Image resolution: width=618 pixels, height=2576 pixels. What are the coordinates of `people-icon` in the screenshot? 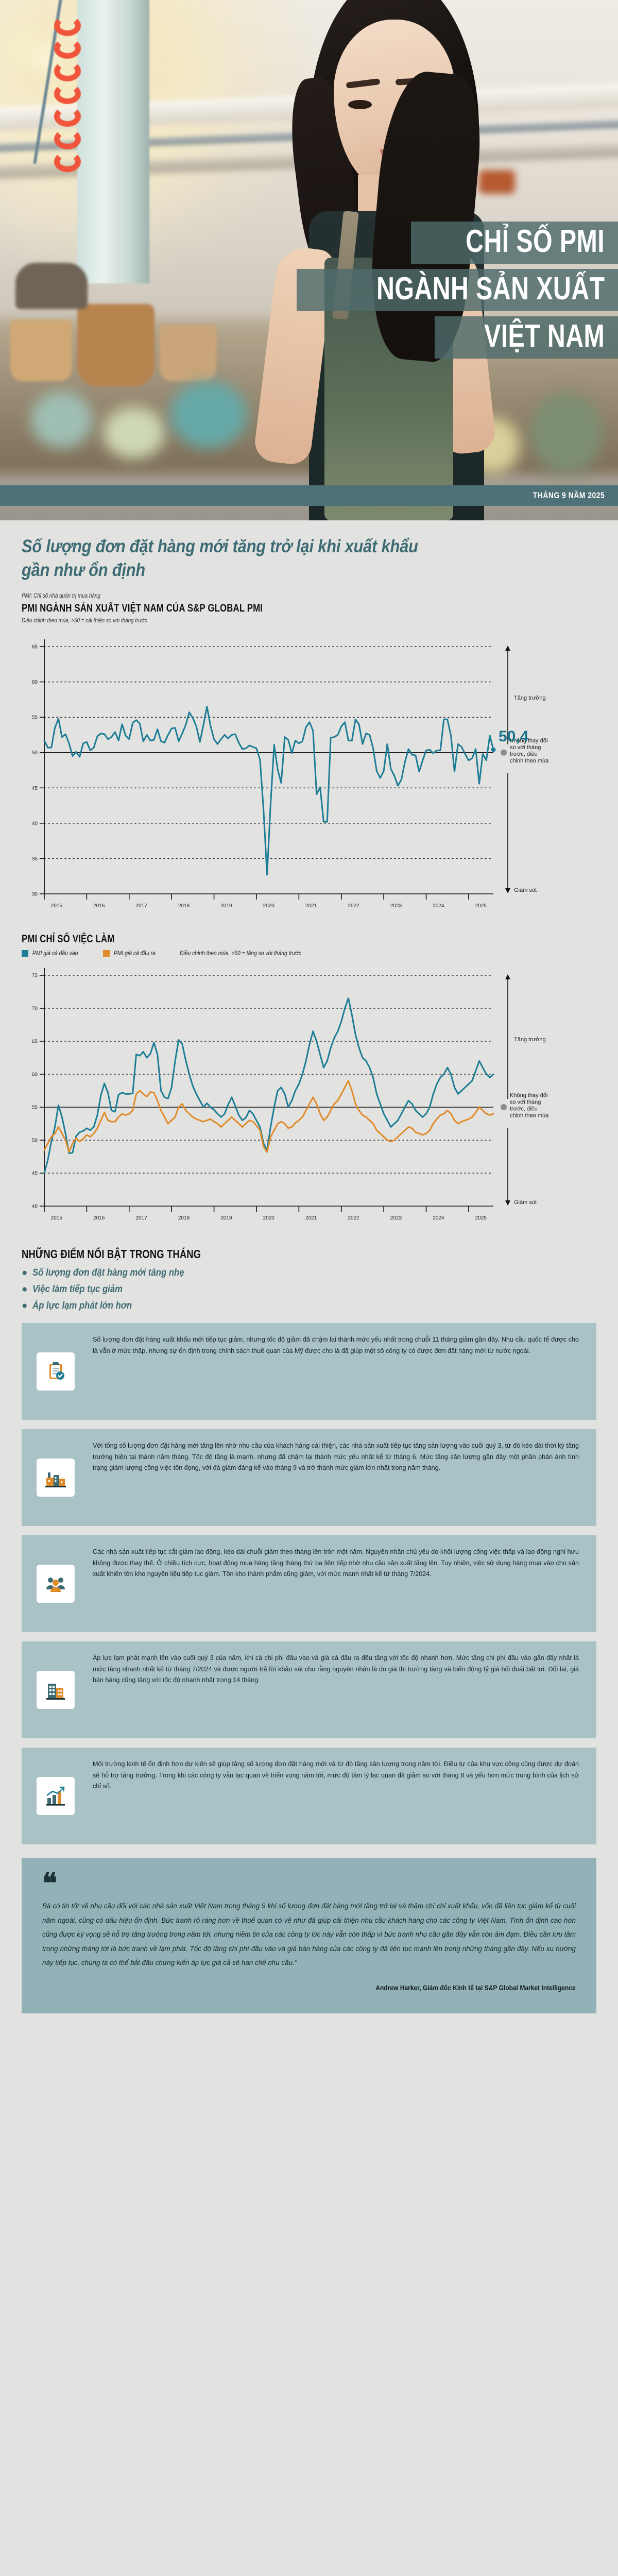 It's located at (56, 1584).